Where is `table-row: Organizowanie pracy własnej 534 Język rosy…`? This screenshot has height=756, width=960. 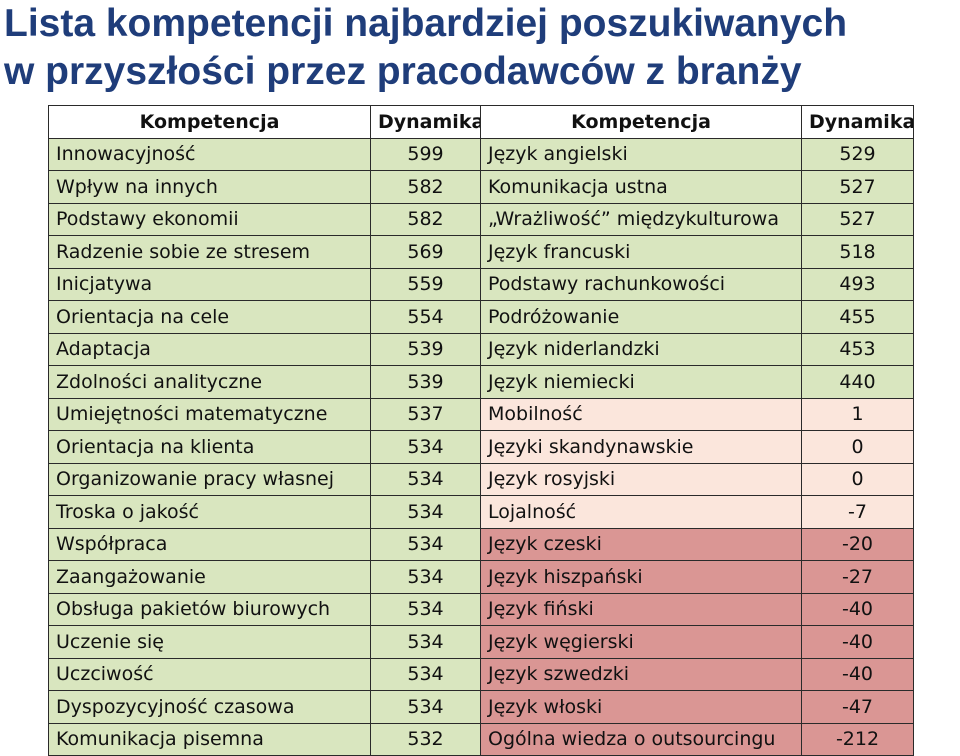
table-row: Organizowanie pracy własnej 534 Język rosy… is located at coordinates (481, 479).